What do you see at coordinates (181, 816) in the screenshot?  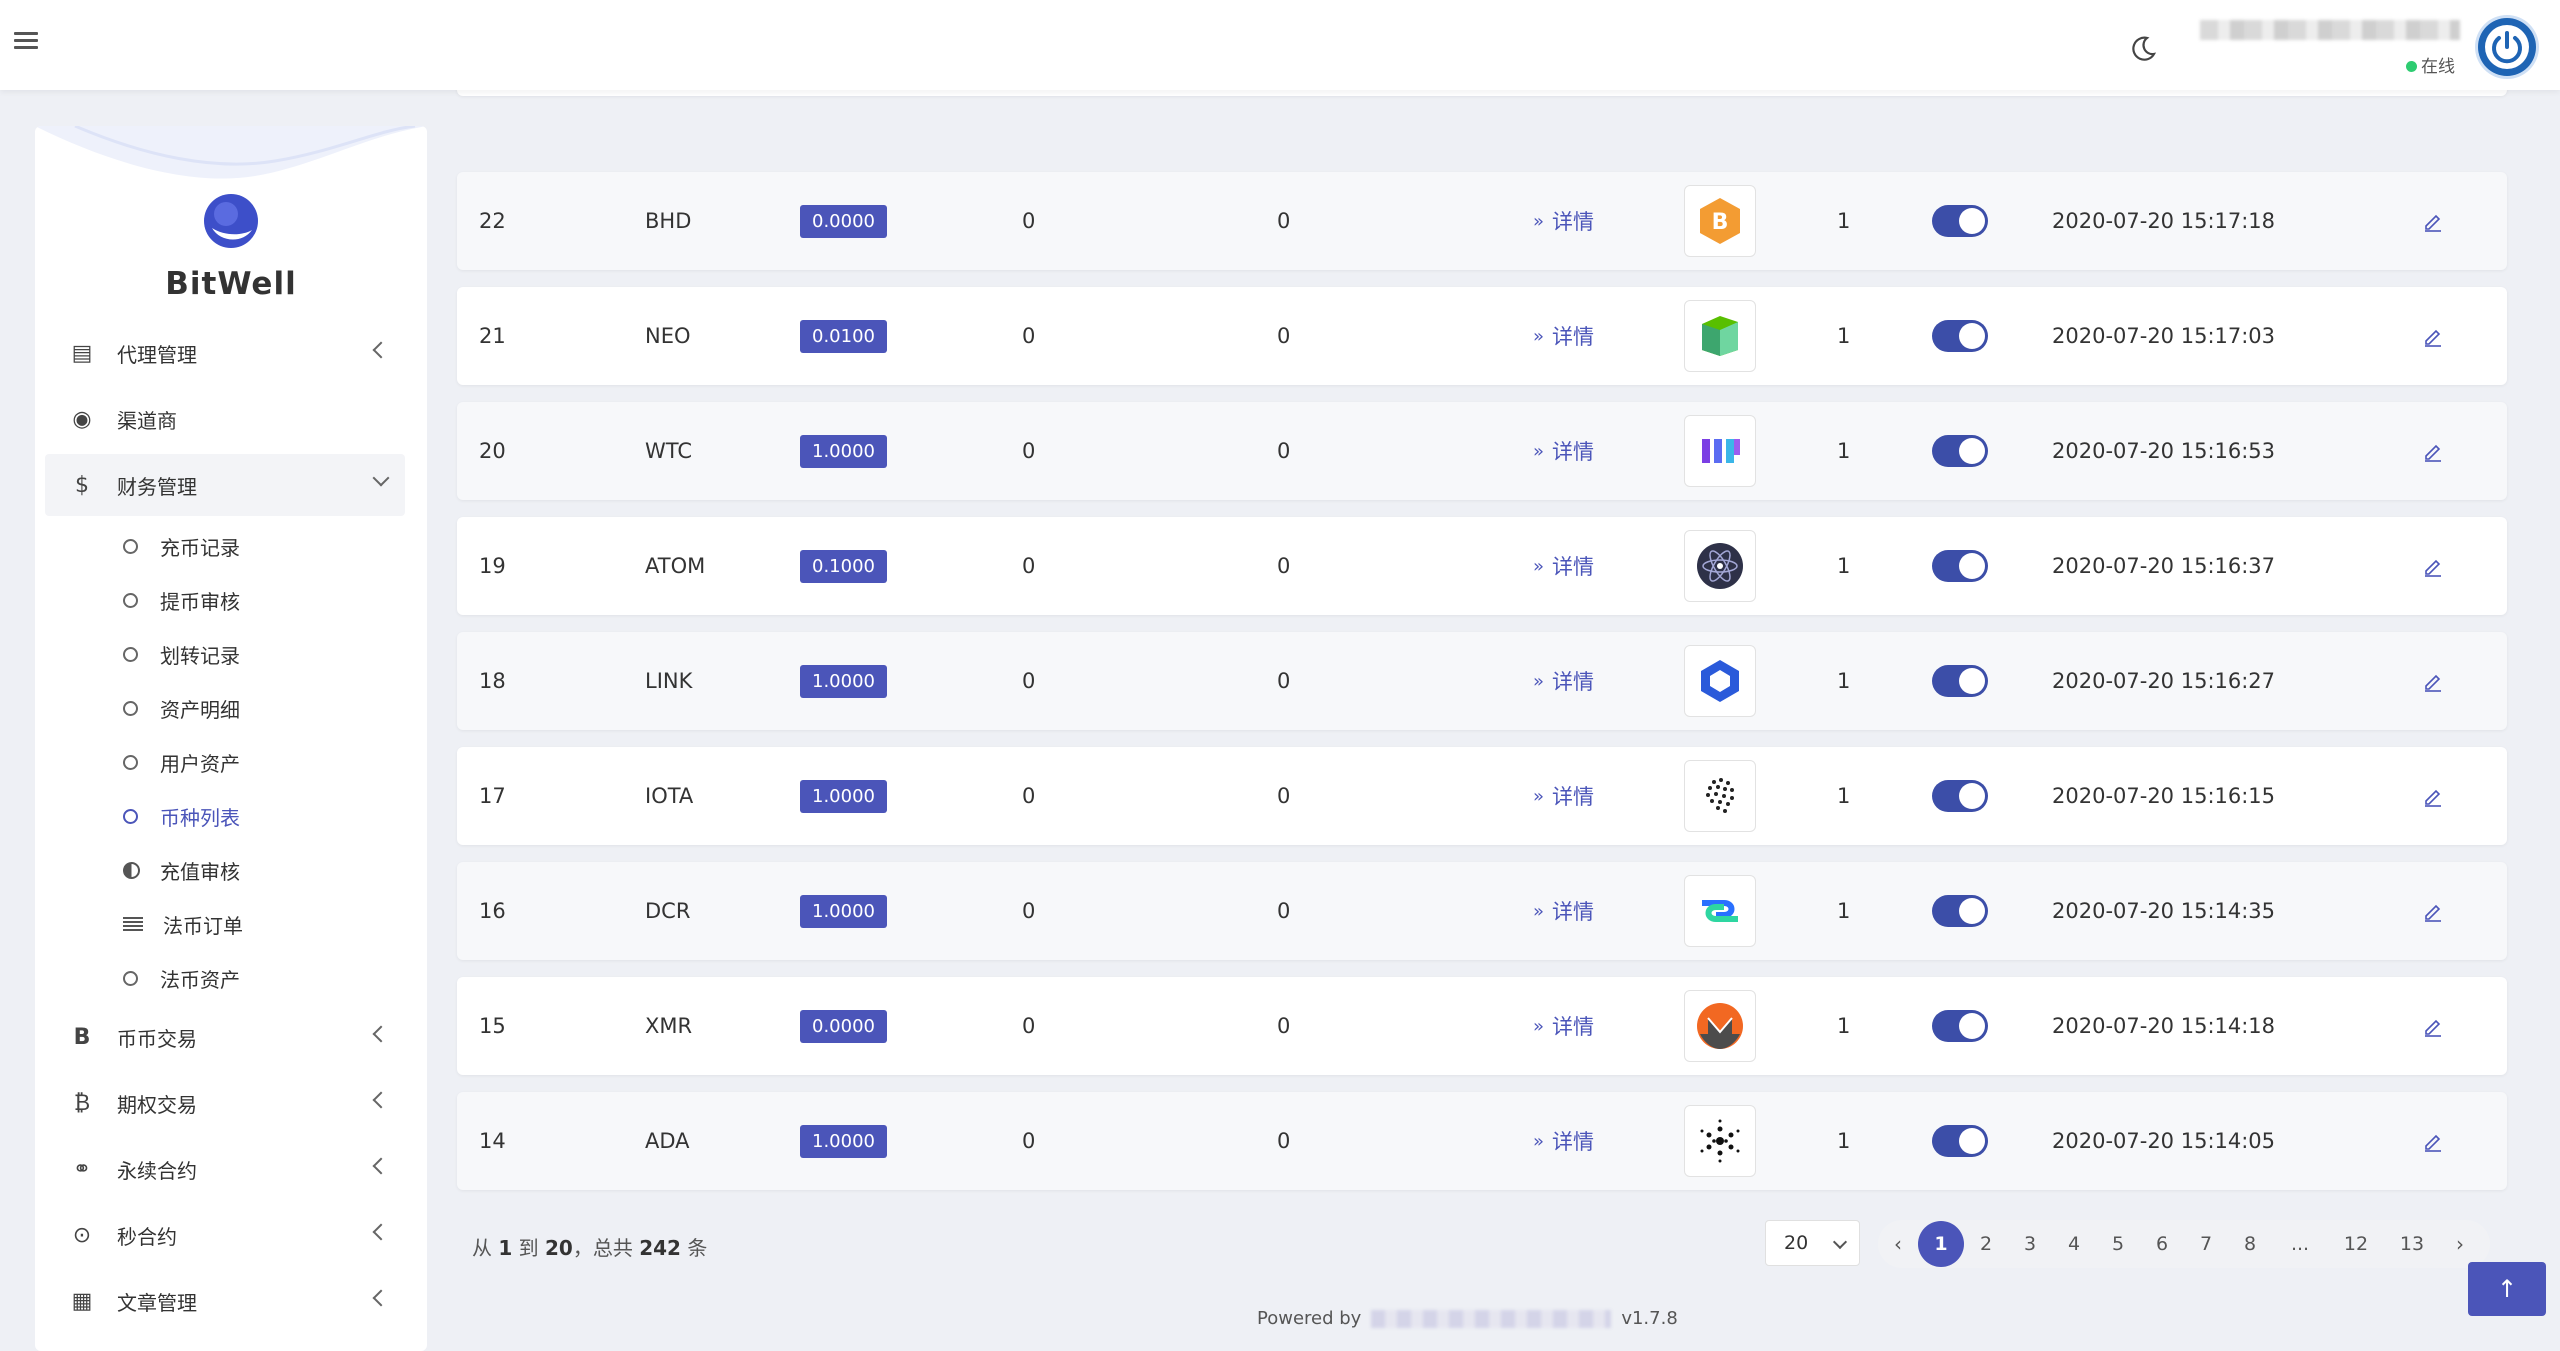 I see `sub-item-coin-list: 币种列表` at bounding box center [181, 816].